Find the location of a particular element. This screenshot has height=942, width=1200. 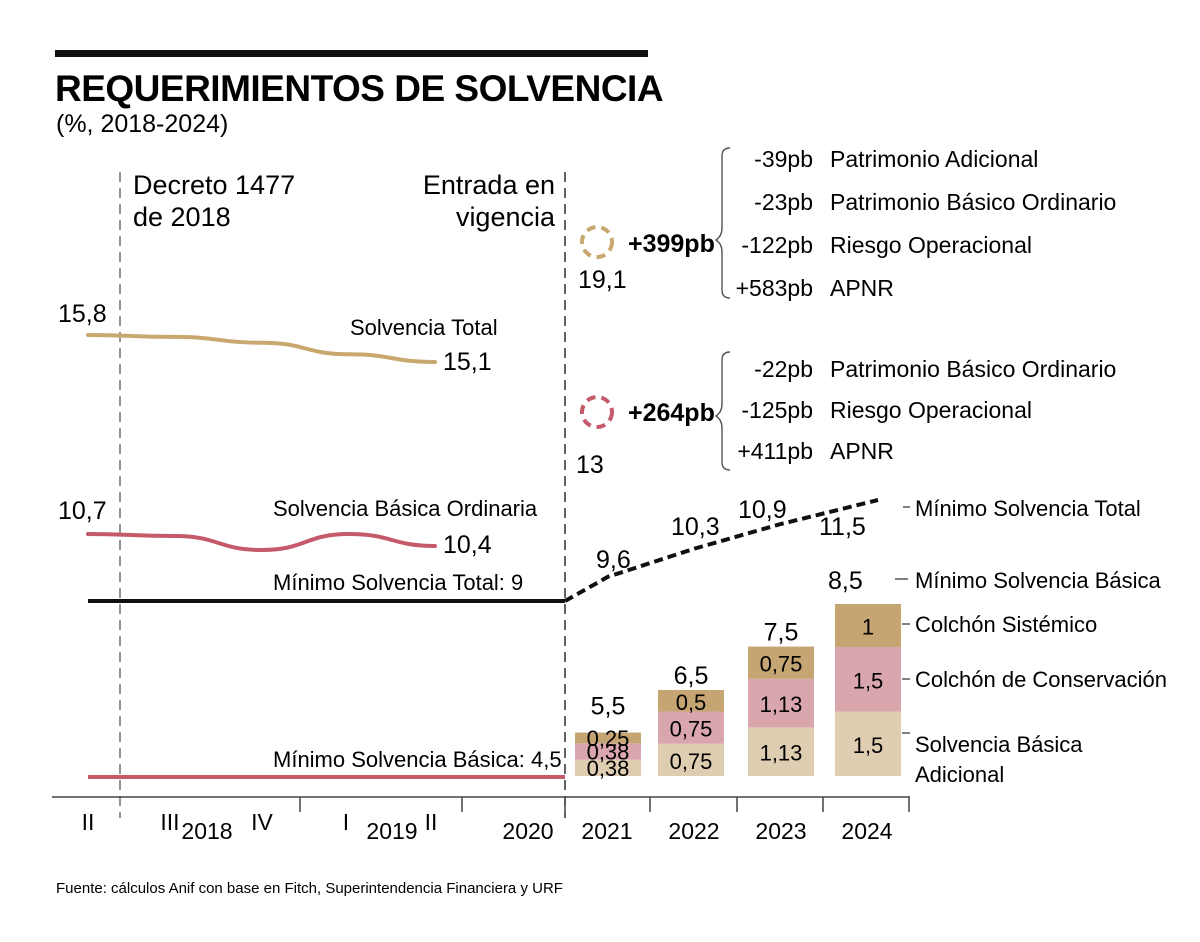

breakdown-item-value: +411pb is located at coordinates (775, 451).